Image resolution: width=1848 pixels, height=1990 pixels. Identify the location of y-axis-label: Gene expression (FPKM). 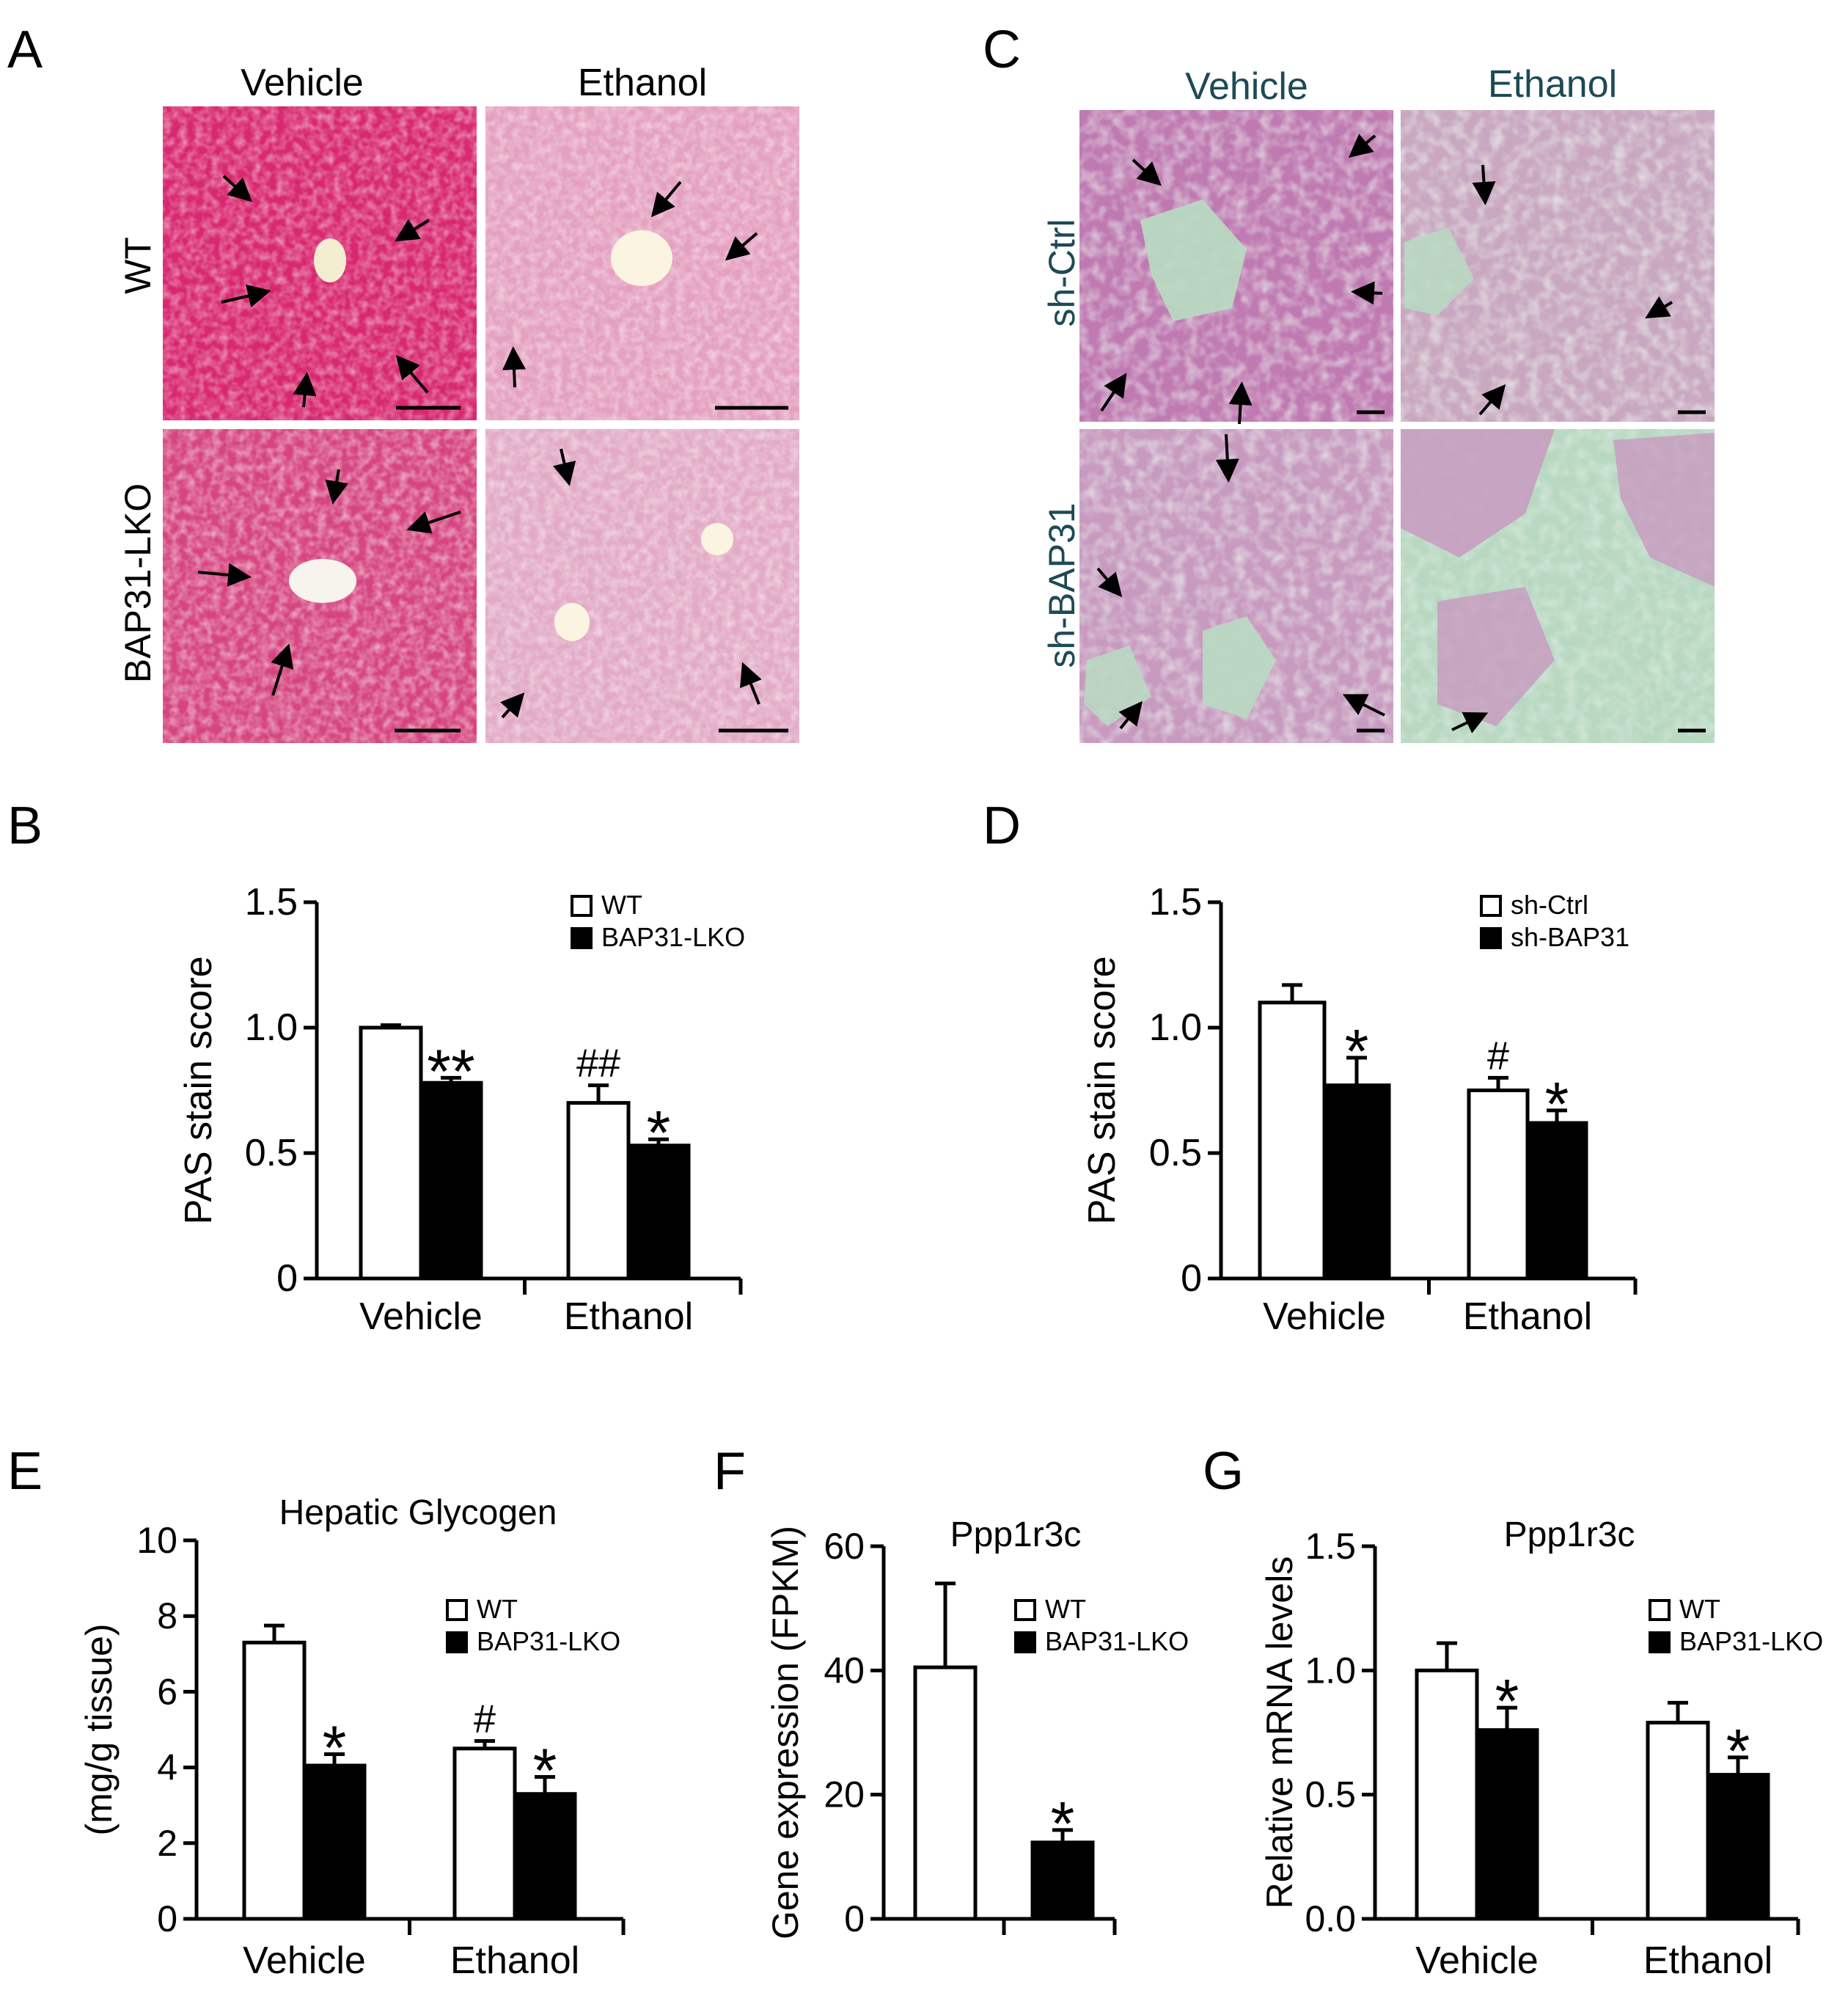
(785, 1732).